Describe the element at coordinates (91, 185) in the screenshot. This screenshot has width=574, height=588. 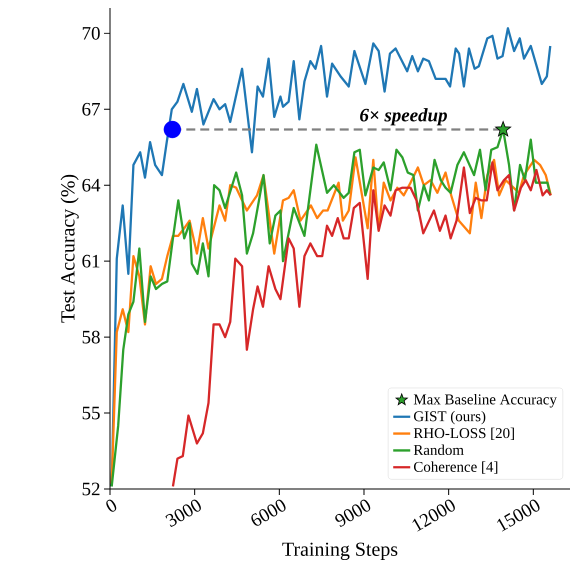
I see `y-tick-label: 64` at that location.